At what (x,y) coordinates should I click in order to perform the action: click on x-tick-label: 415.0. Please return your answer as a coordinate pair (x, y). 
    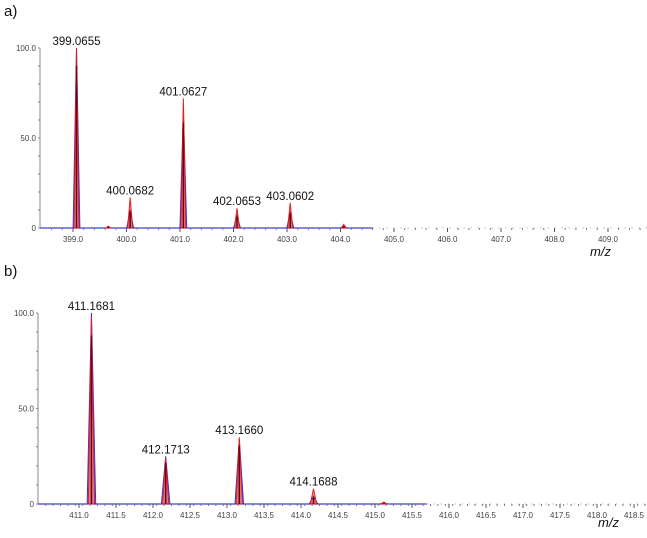
    Looking at the image, I should click on (375, 515).